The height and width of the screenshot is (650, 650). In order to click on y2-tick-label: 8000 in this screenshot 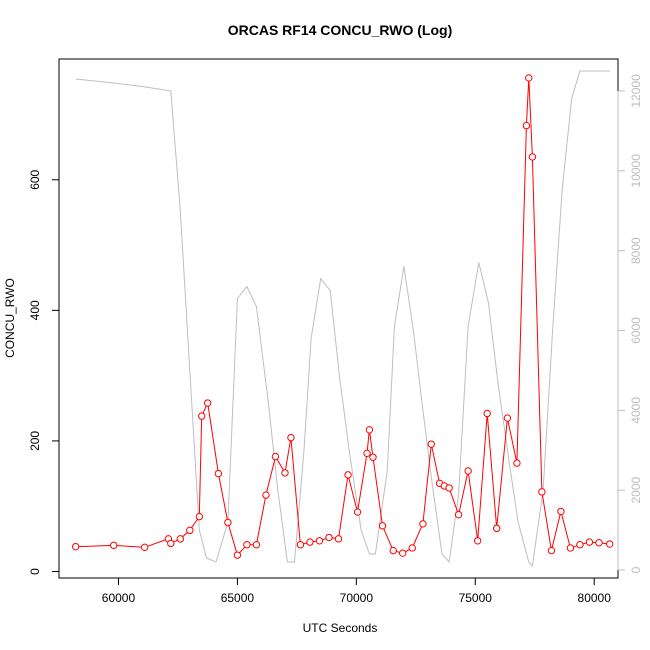, I will do `click(636, 250)`.